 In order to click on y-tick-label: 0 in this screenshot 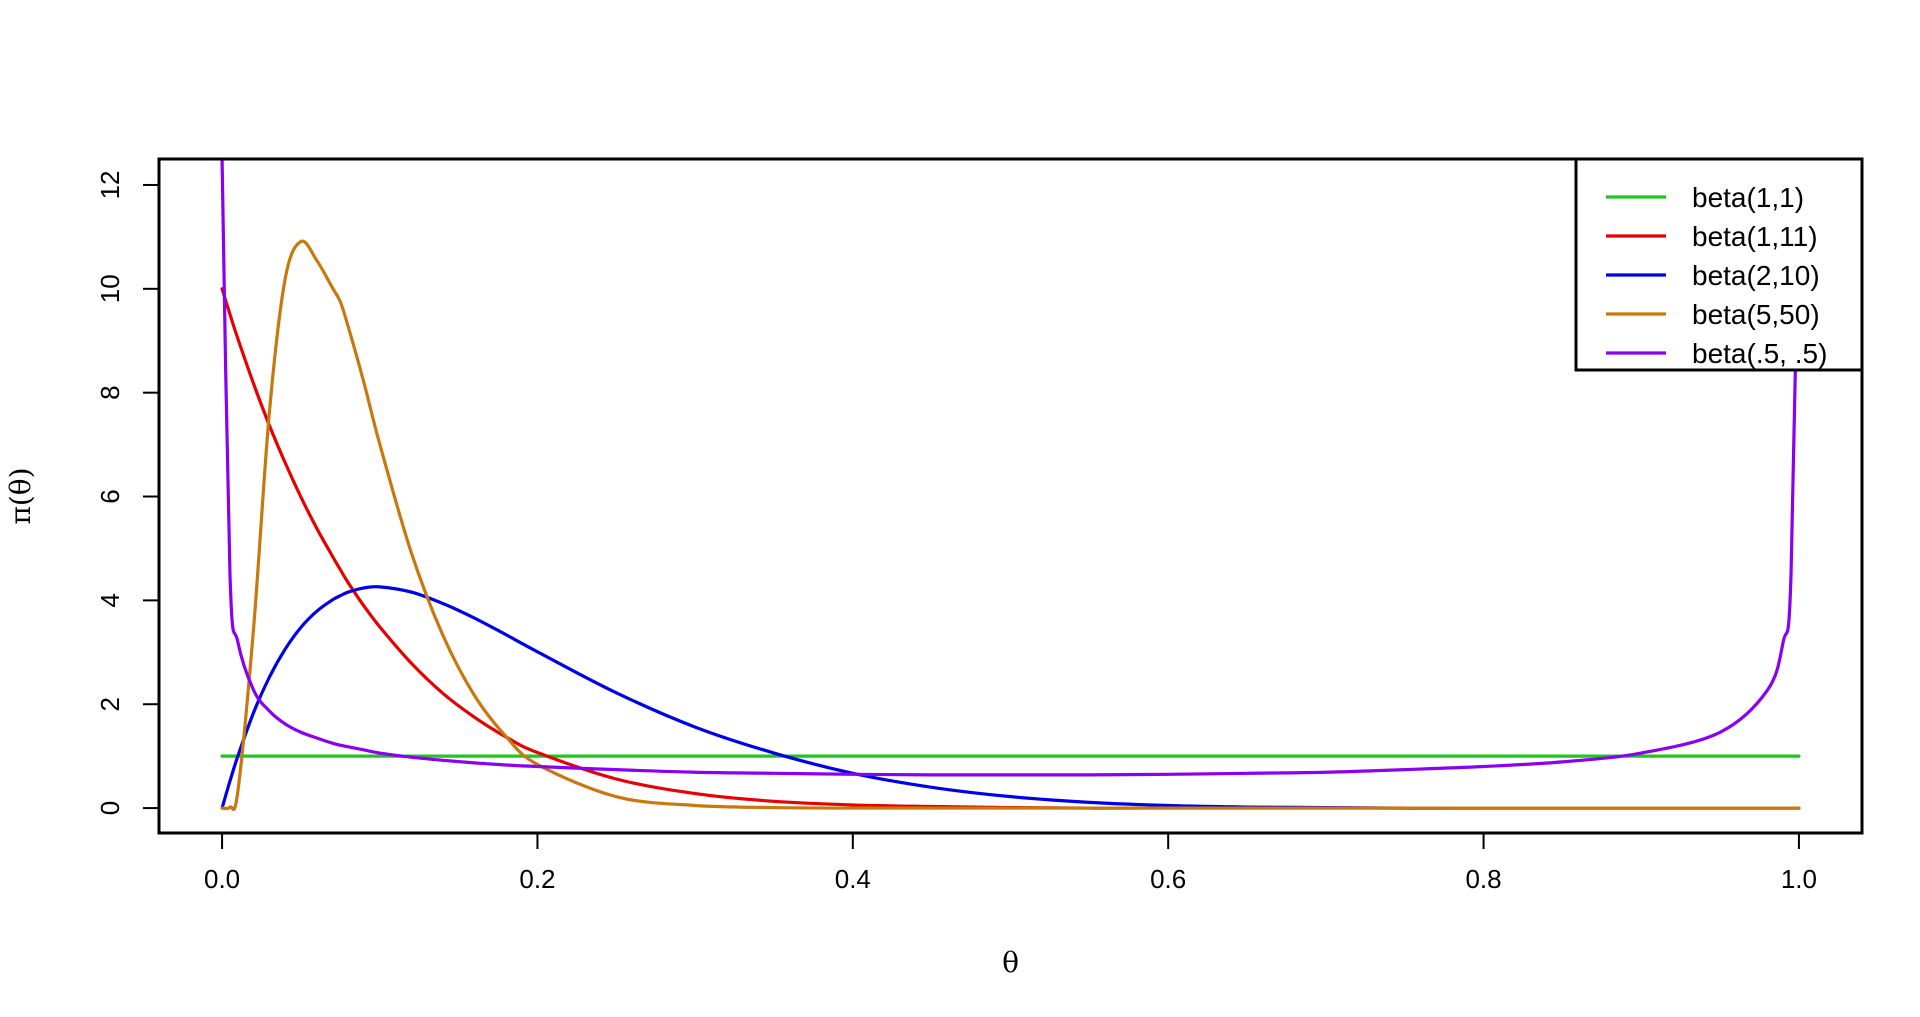, I will do `click(110, 808)`.